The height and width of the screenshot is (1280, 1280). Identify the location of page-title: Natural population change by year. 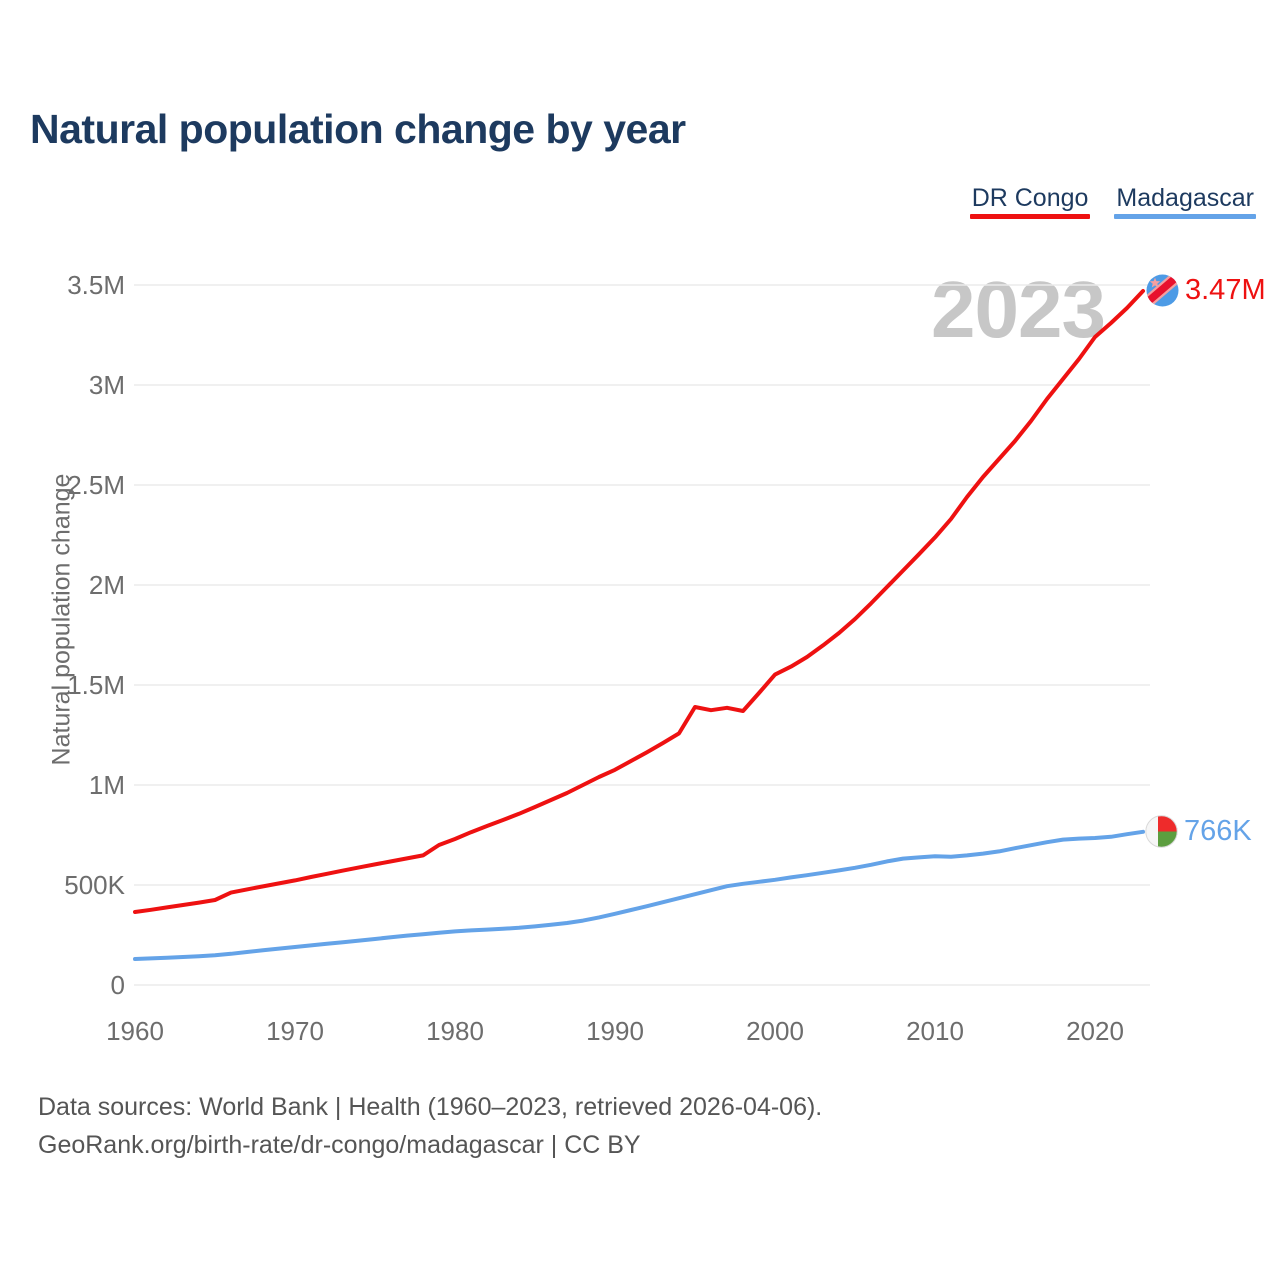
(358, 129).